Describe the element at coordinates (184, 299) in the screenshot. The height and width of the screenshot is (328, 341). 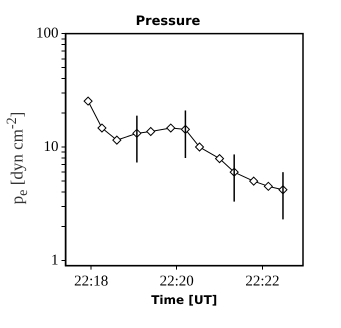
I see `x-axis-title: Time [UT]` at that location.